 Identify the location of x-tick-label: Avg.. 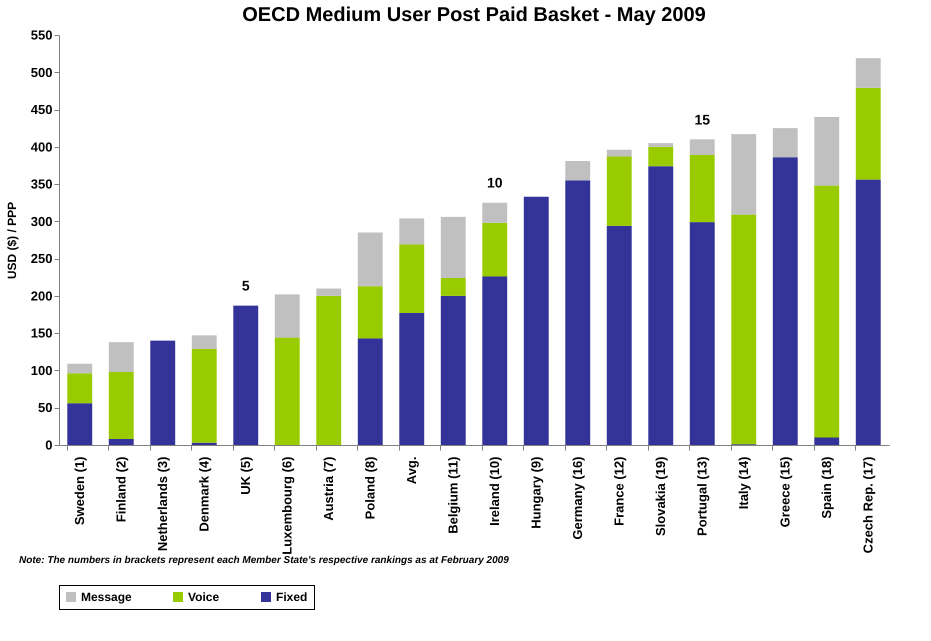
(411, 470).